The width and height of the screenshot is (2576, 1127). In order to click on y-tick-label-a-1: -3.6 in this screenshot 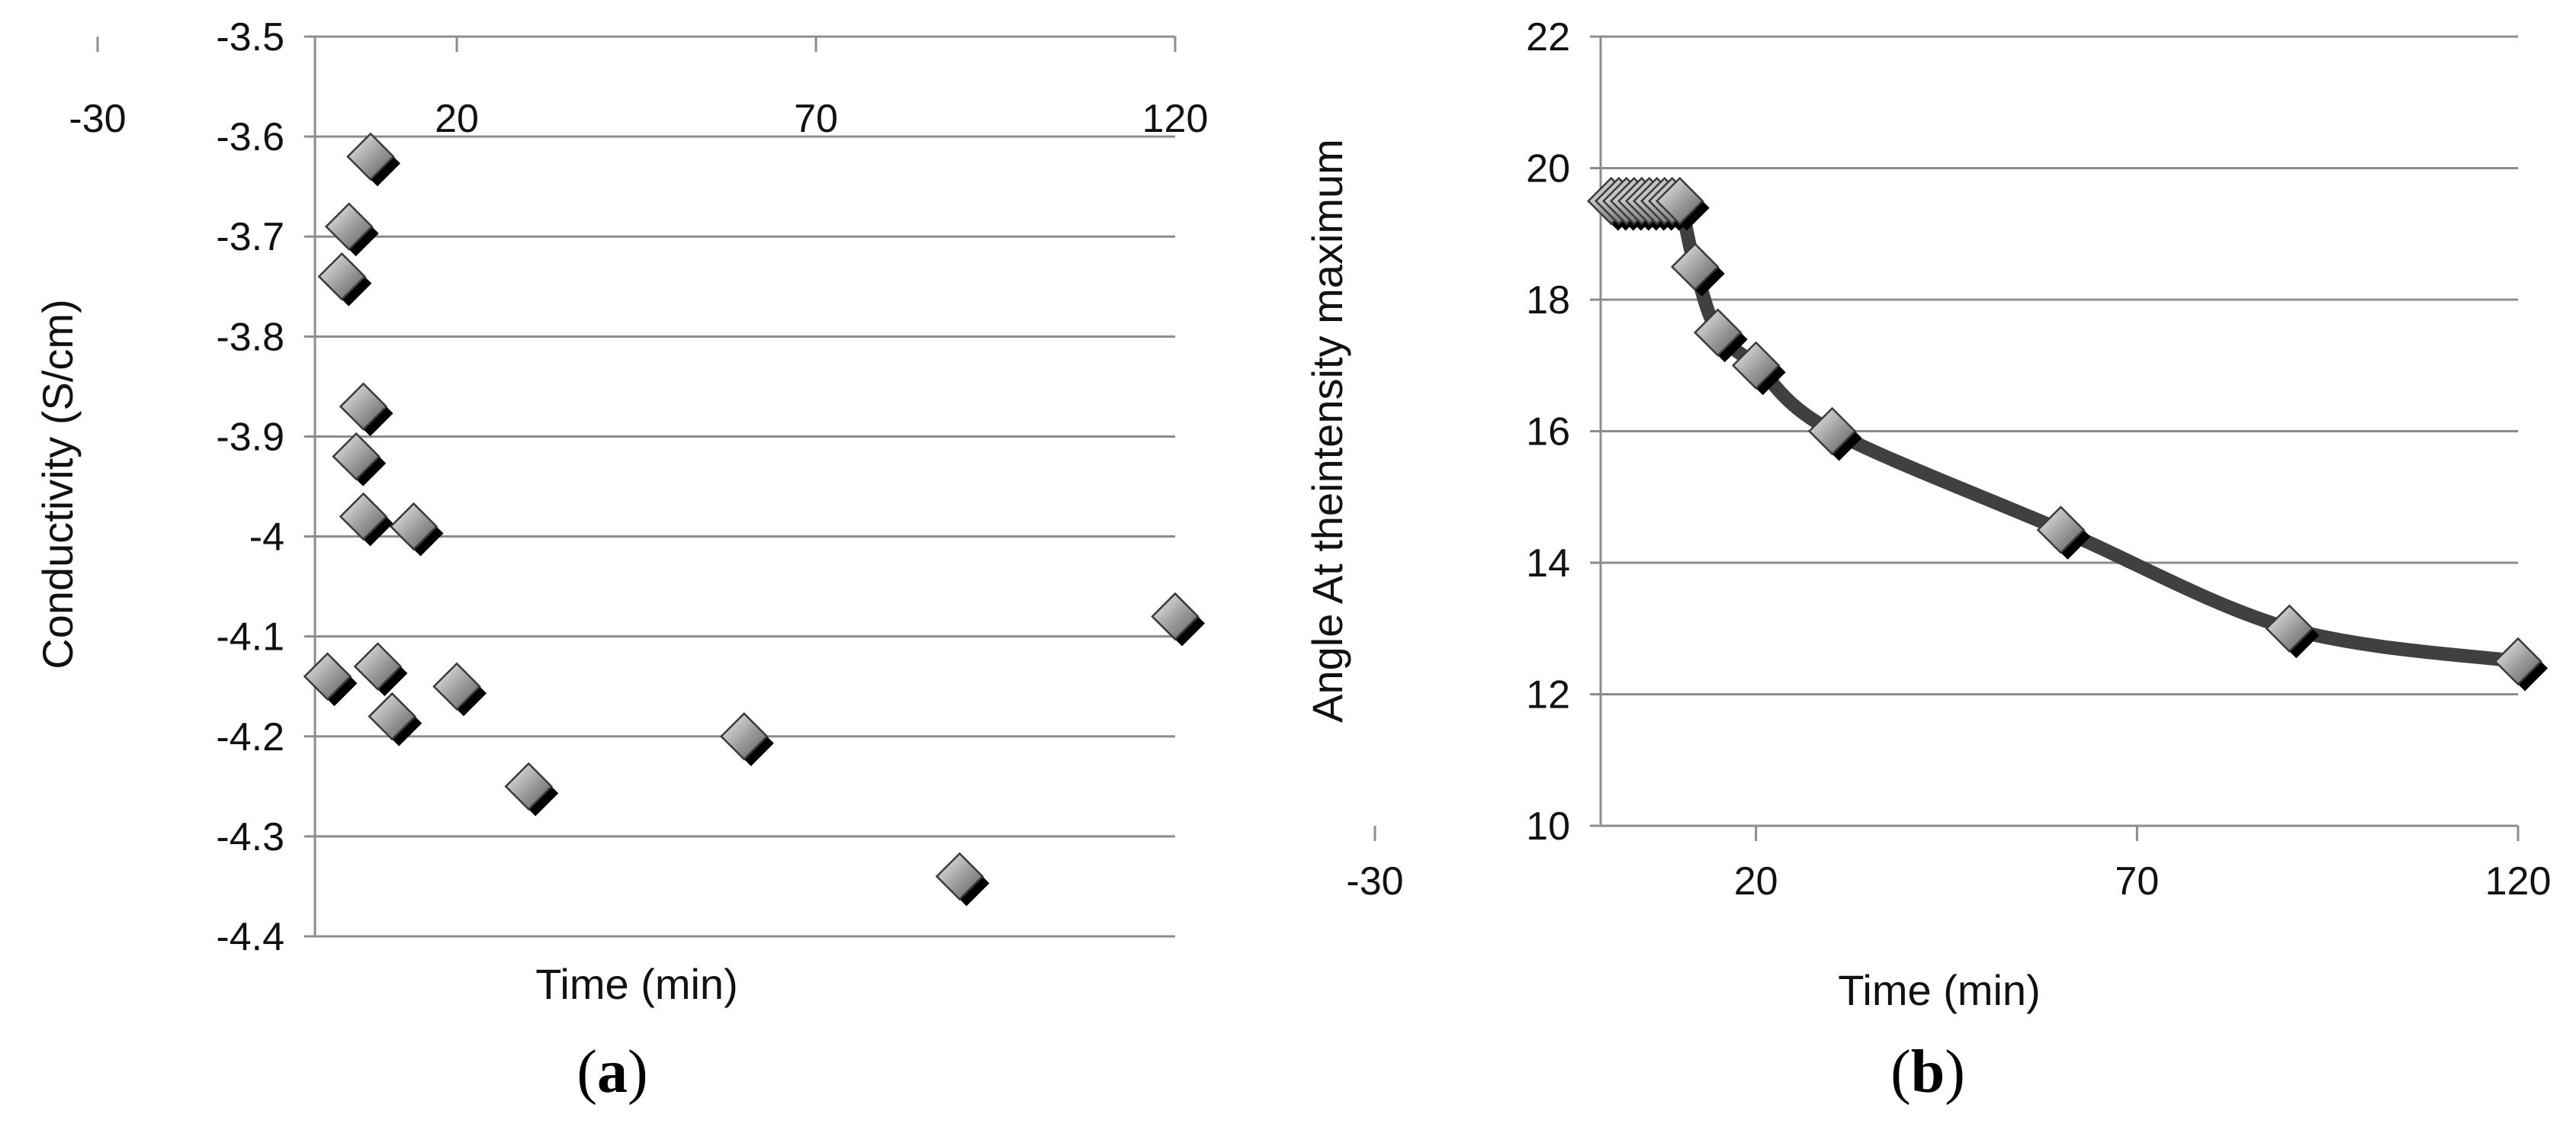, I will do `click(250, 137)`.